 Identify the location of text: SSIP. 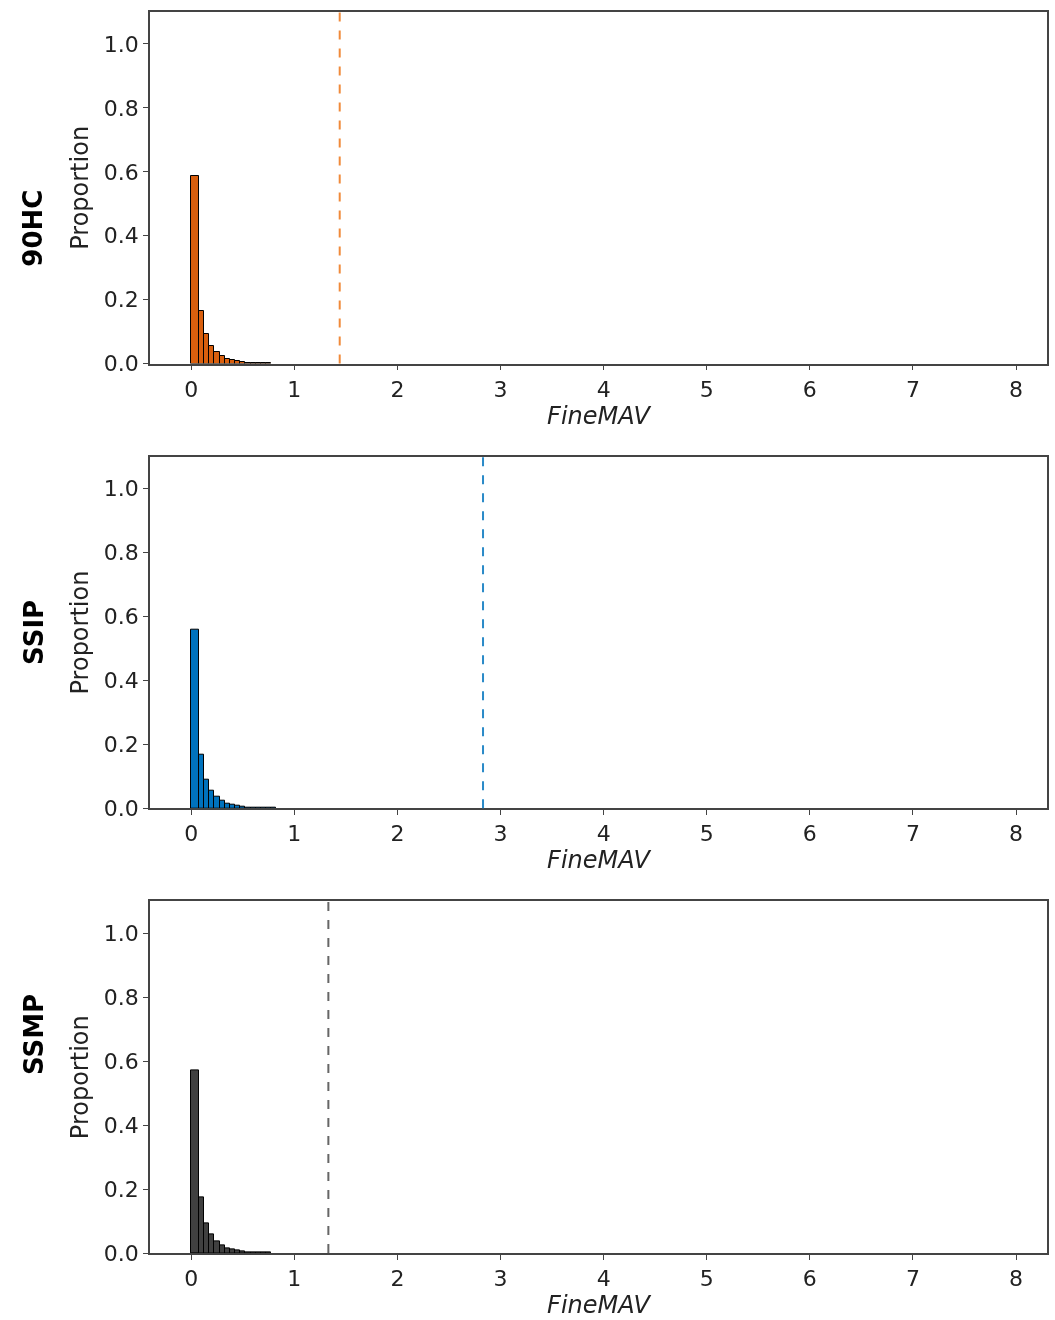
(33, 632).